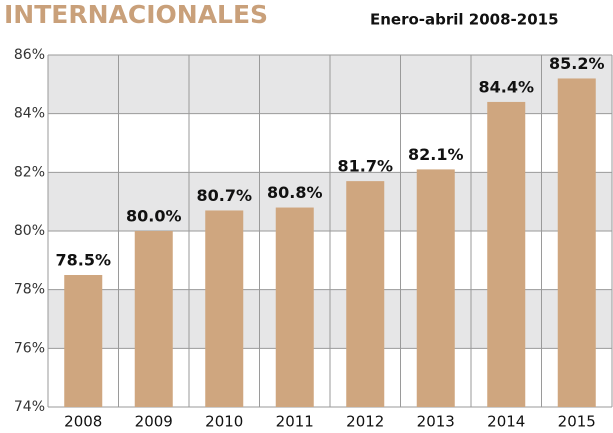  What do you see at coordinates (224, 195) in the screenshot?
I see `value-label: 80.7%` at bounding box center [224, 195].